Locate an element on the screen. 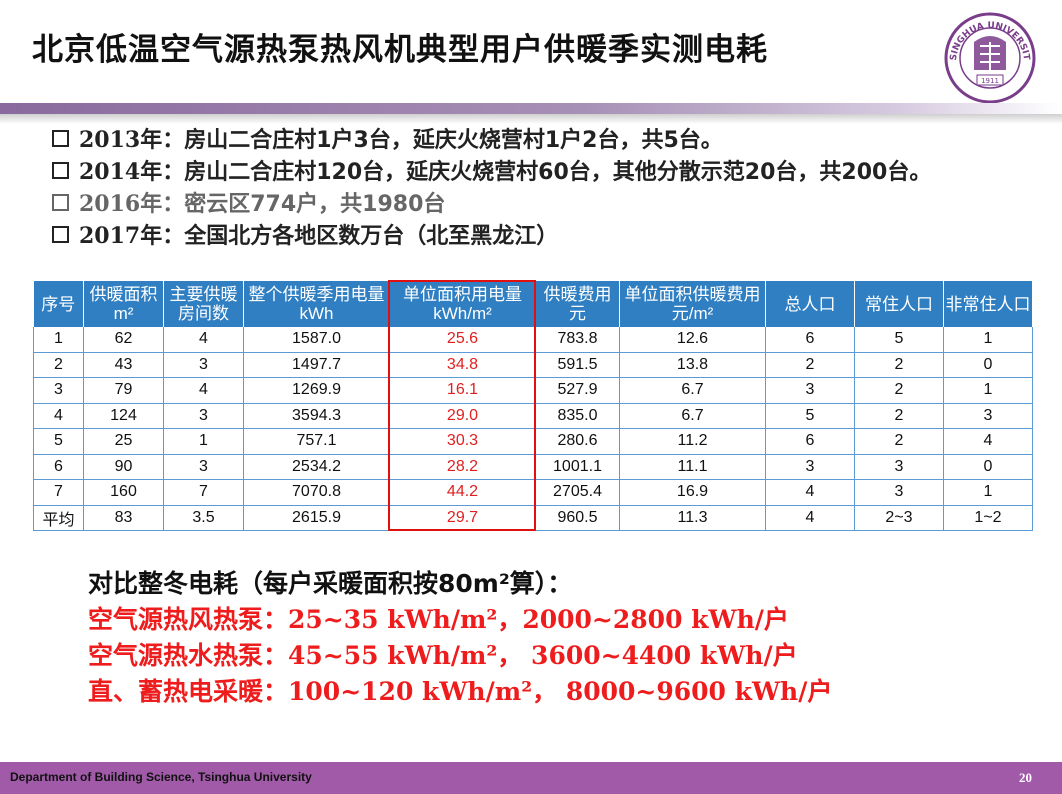  header-label: 非常住人口 is located at coordinates (988, 304).